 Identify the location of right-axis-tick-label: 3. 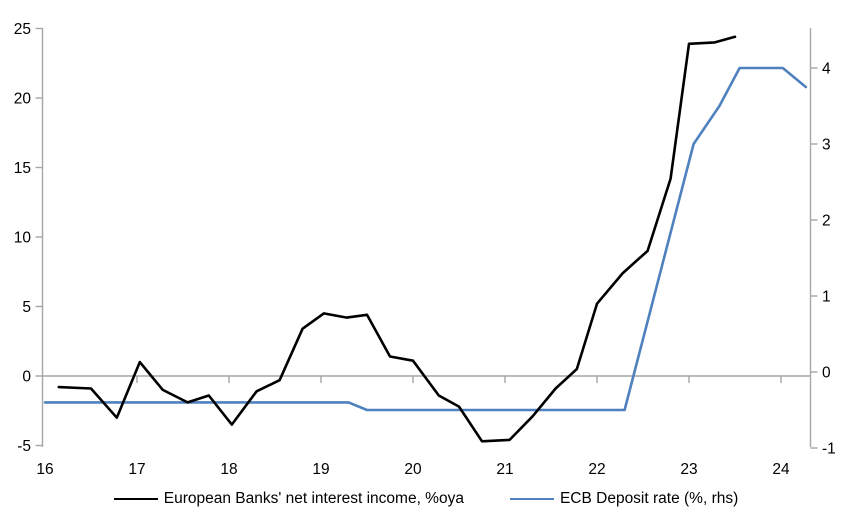
(826, 145).